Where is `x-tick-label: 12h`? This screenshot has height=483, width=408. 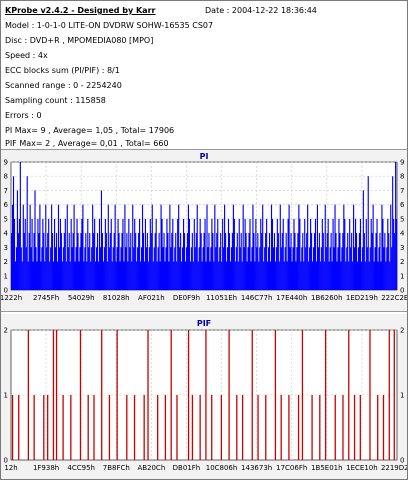 x-tick-label: 12h is located at coordinates (10, 468).